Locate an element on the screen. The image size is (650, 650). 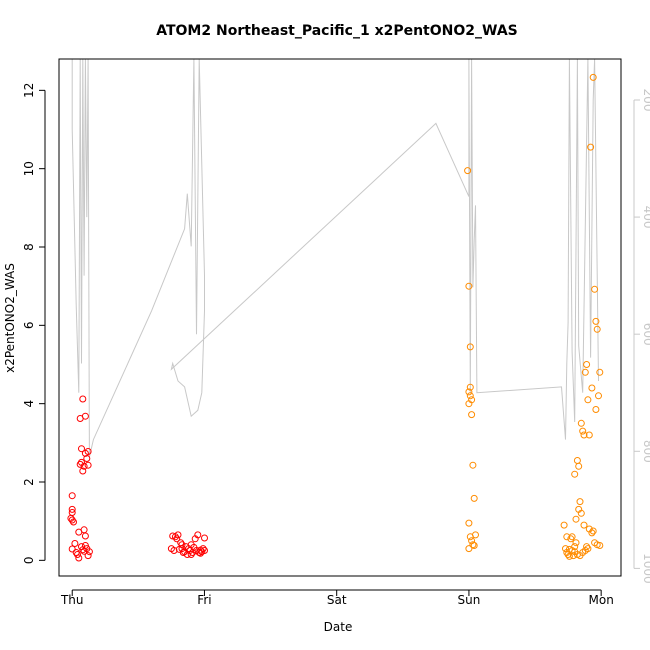
y-tick-label: 12 is located at coordinates (29, 90).